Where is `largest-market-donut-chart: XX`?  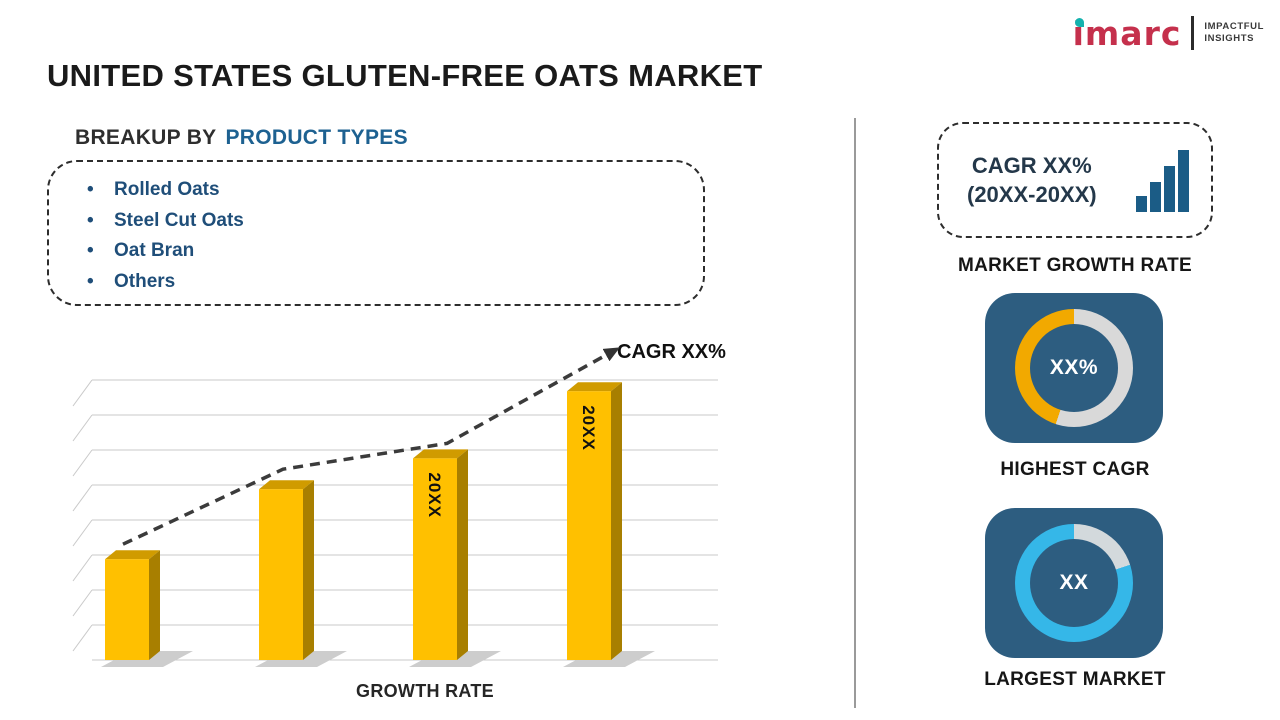
largest-market-donut-chart: XX is located at coordinates (1074, 583).